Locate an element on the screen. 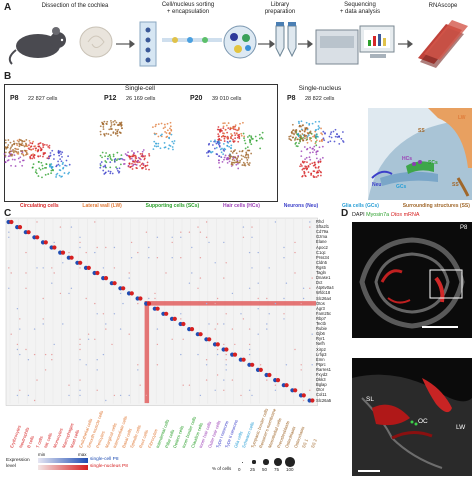  panel-d-title: DAPI Myosin7a Otos mRNA is located at coordinates (412, 215).